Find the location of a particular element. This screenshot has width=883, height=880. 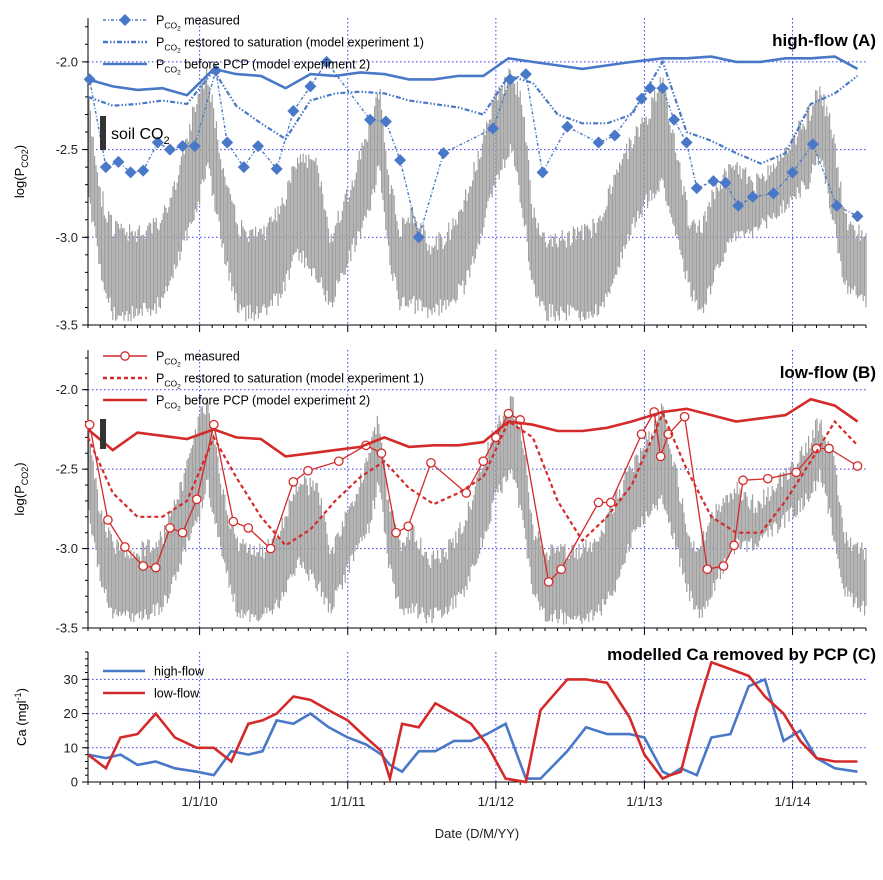

y-tick-label: 20 is located at coordinates (71, 713).